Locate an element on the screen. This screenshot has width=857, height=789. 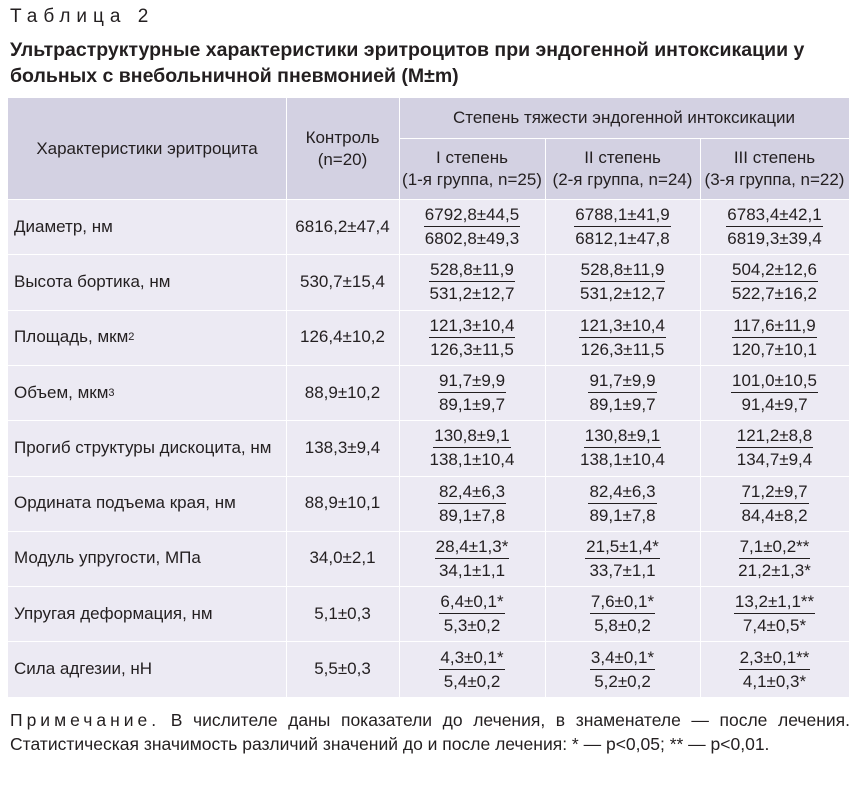
after-treatment-value: 21,2±1,3* is located at coordinates (774, 570).